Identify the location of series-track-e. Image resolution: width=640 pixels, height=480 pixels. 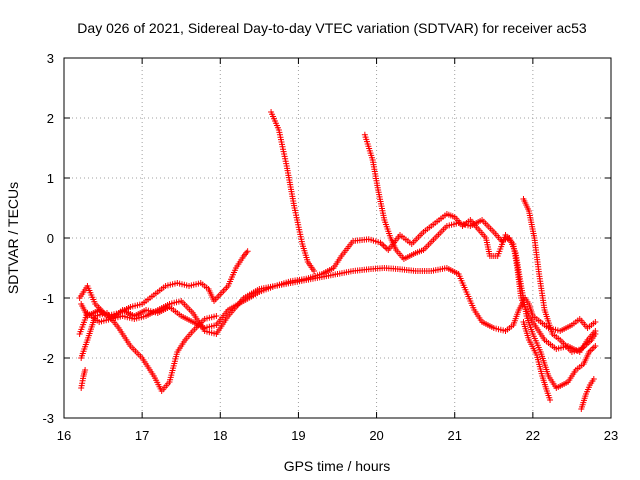
(293, 191).